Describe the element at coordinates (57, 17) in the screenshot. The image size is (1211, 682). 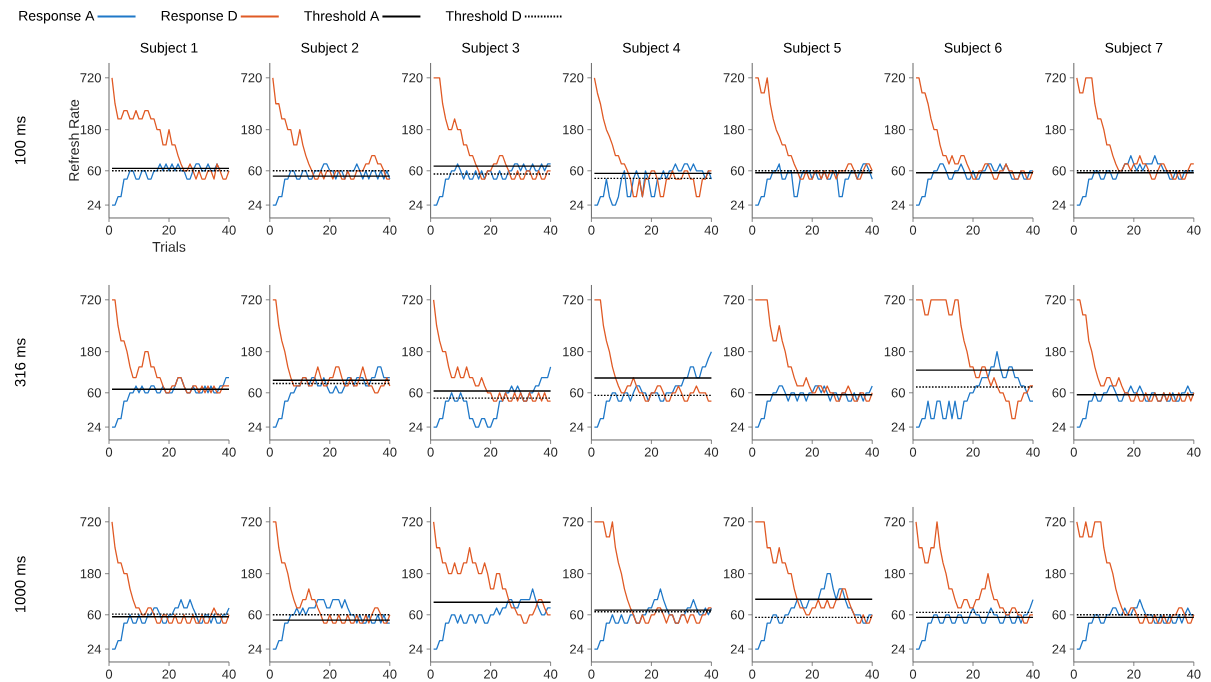
I see `legend-label: Response A` at that location.